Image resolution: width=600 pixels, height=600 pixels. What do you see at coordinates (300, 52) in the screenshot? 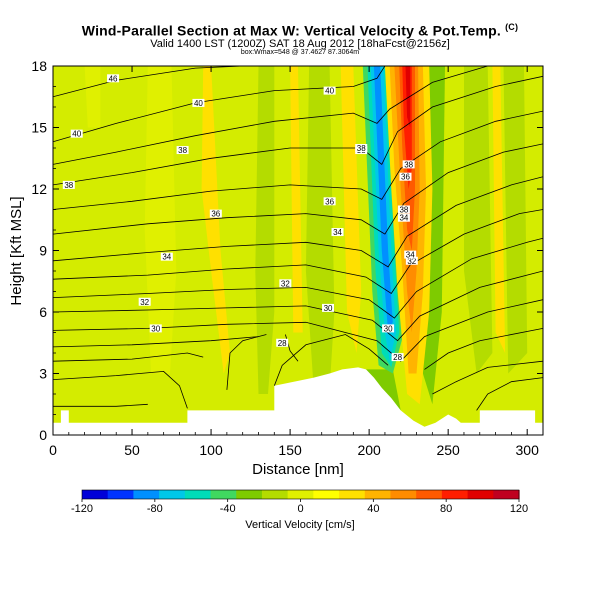
I see `chart-small-note: box:Wmax=548 @ 37.4627 87.3064m` at bounding box center [300, 52].